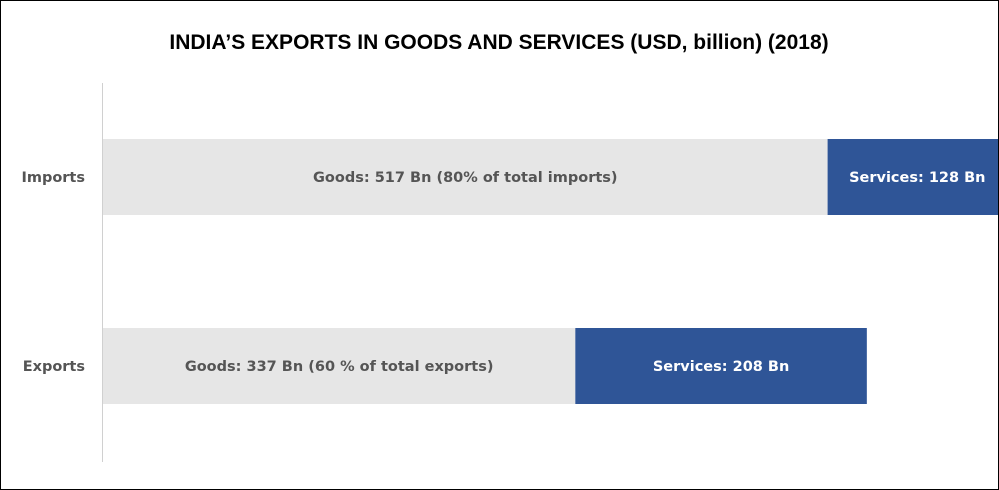  Describe the element at coordinates (917, 178) in the screenshot. I see `data-label-imports-services: Services: 128 Bn` at that location.